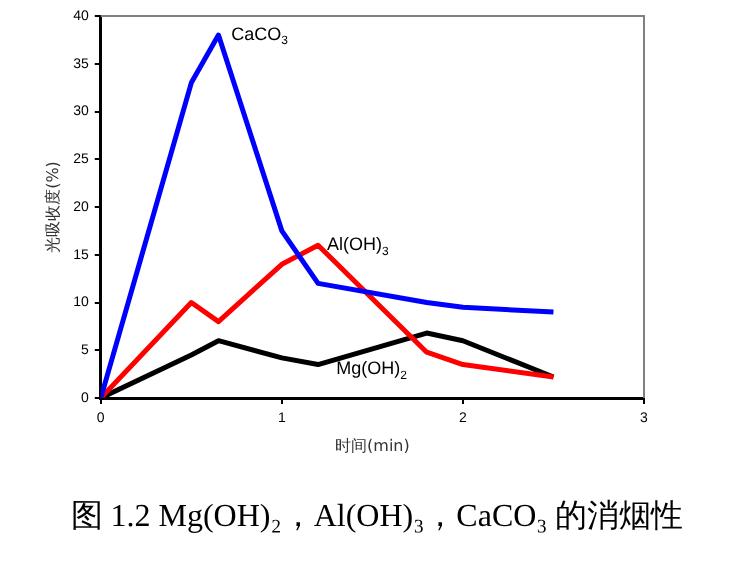 The width and height of the screenshot is (754, 586). What do you see at coordinates (372, 445) in the screenshot?
I see `x-axis-title: 时间(min)` at bounding box center [372, 445].